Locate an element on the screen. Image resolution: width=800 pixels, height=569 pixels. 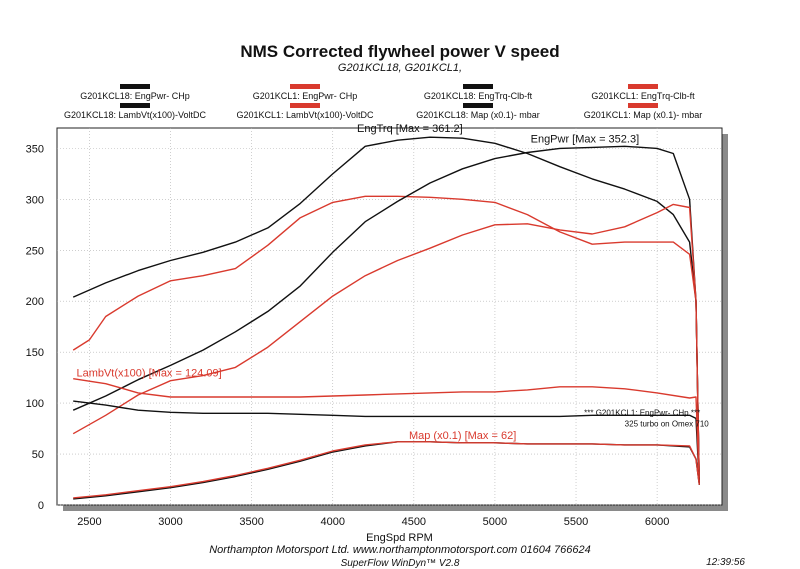
legend-item-4: G201KCL18: LambVt(x100)-VoltDC is located at coordinates (135, 111).